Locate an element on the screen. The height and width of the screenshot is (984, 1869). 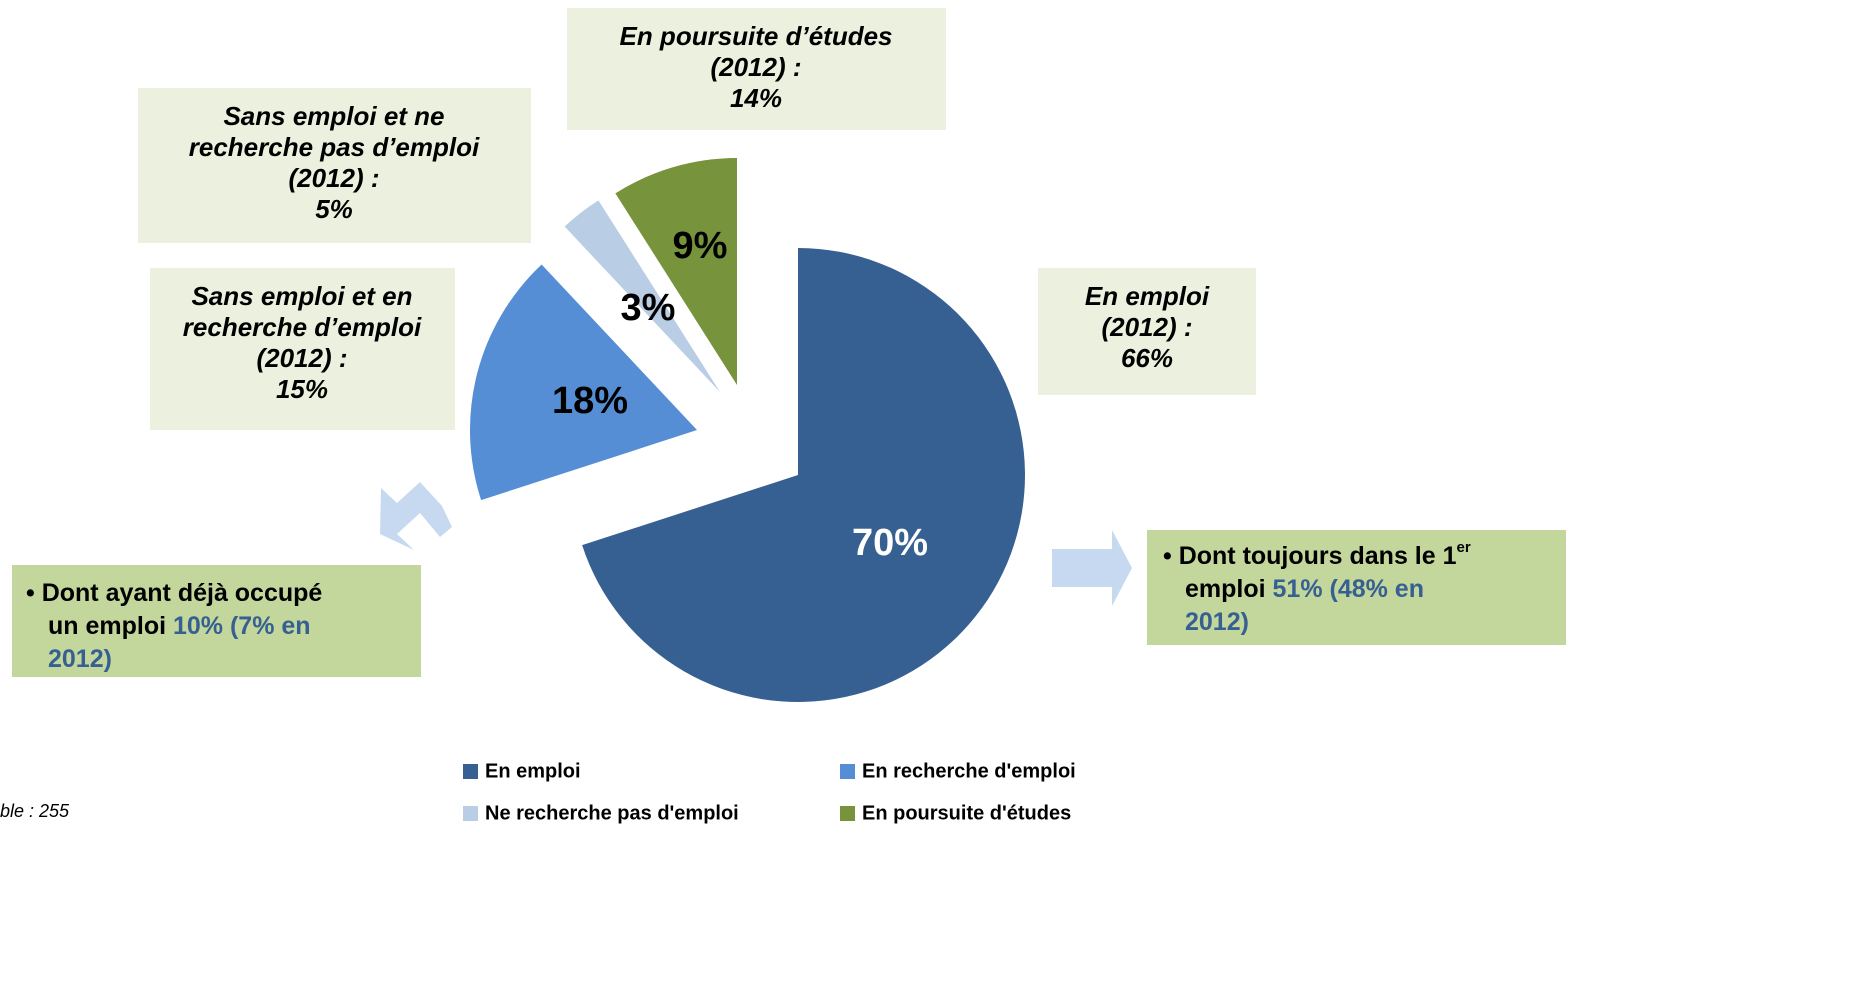
note-part: 10% (7% en is located at coordinates (242, 626).